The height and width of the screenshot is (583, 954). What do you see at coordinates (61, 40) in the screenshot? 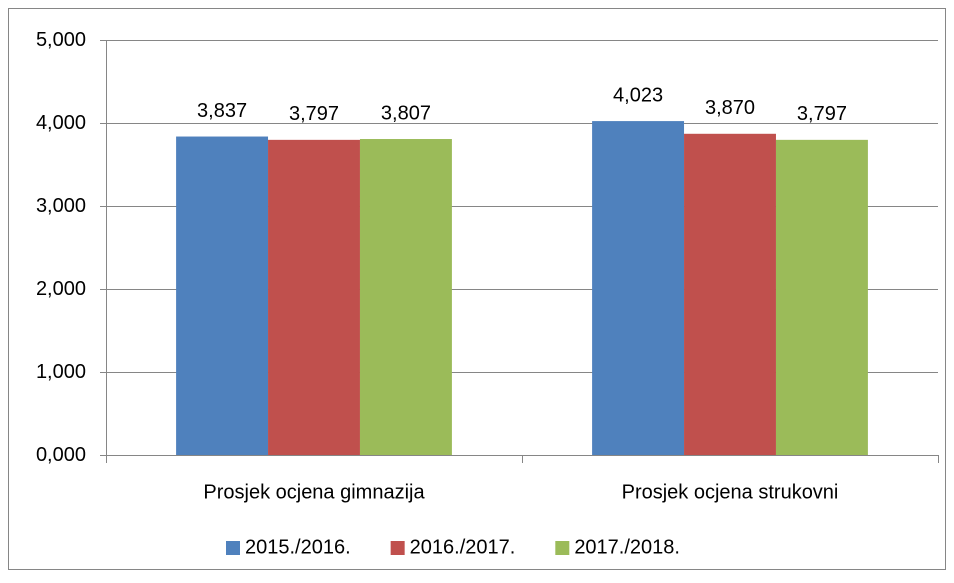
I see `y-tick-label: 5,000` at bounding box center [61, 40].